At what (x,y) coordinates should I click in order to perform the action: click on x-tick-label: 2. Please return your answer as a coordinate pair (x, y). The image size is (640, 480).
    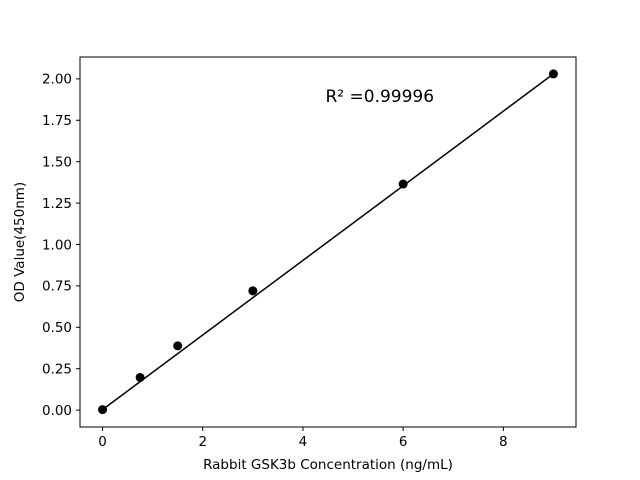
    Looking at the image, I should click on (202, 442).